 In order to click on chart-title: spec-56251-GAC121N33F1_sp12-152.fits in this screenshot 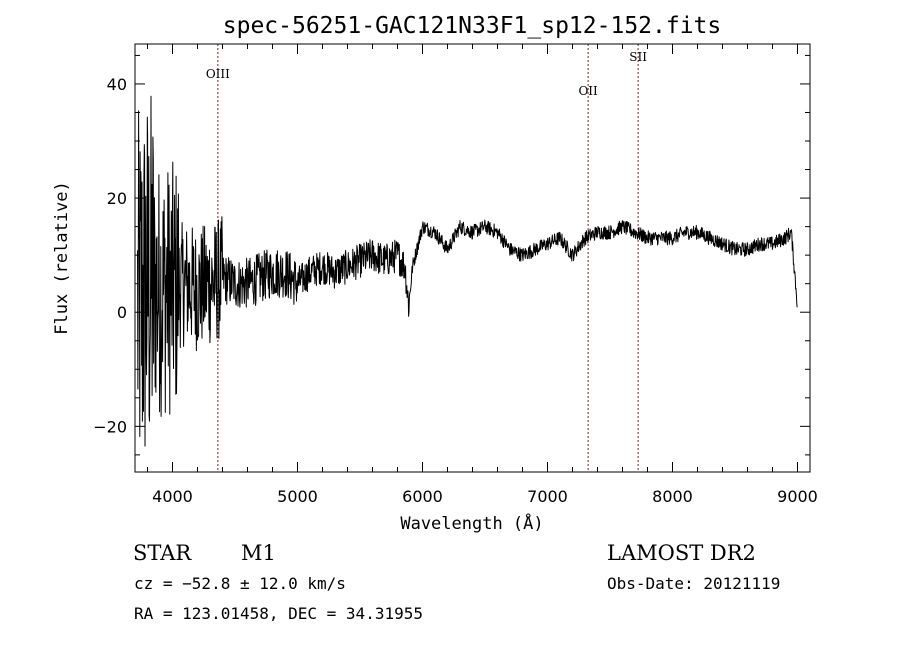, I will do `click(472, 26)`.